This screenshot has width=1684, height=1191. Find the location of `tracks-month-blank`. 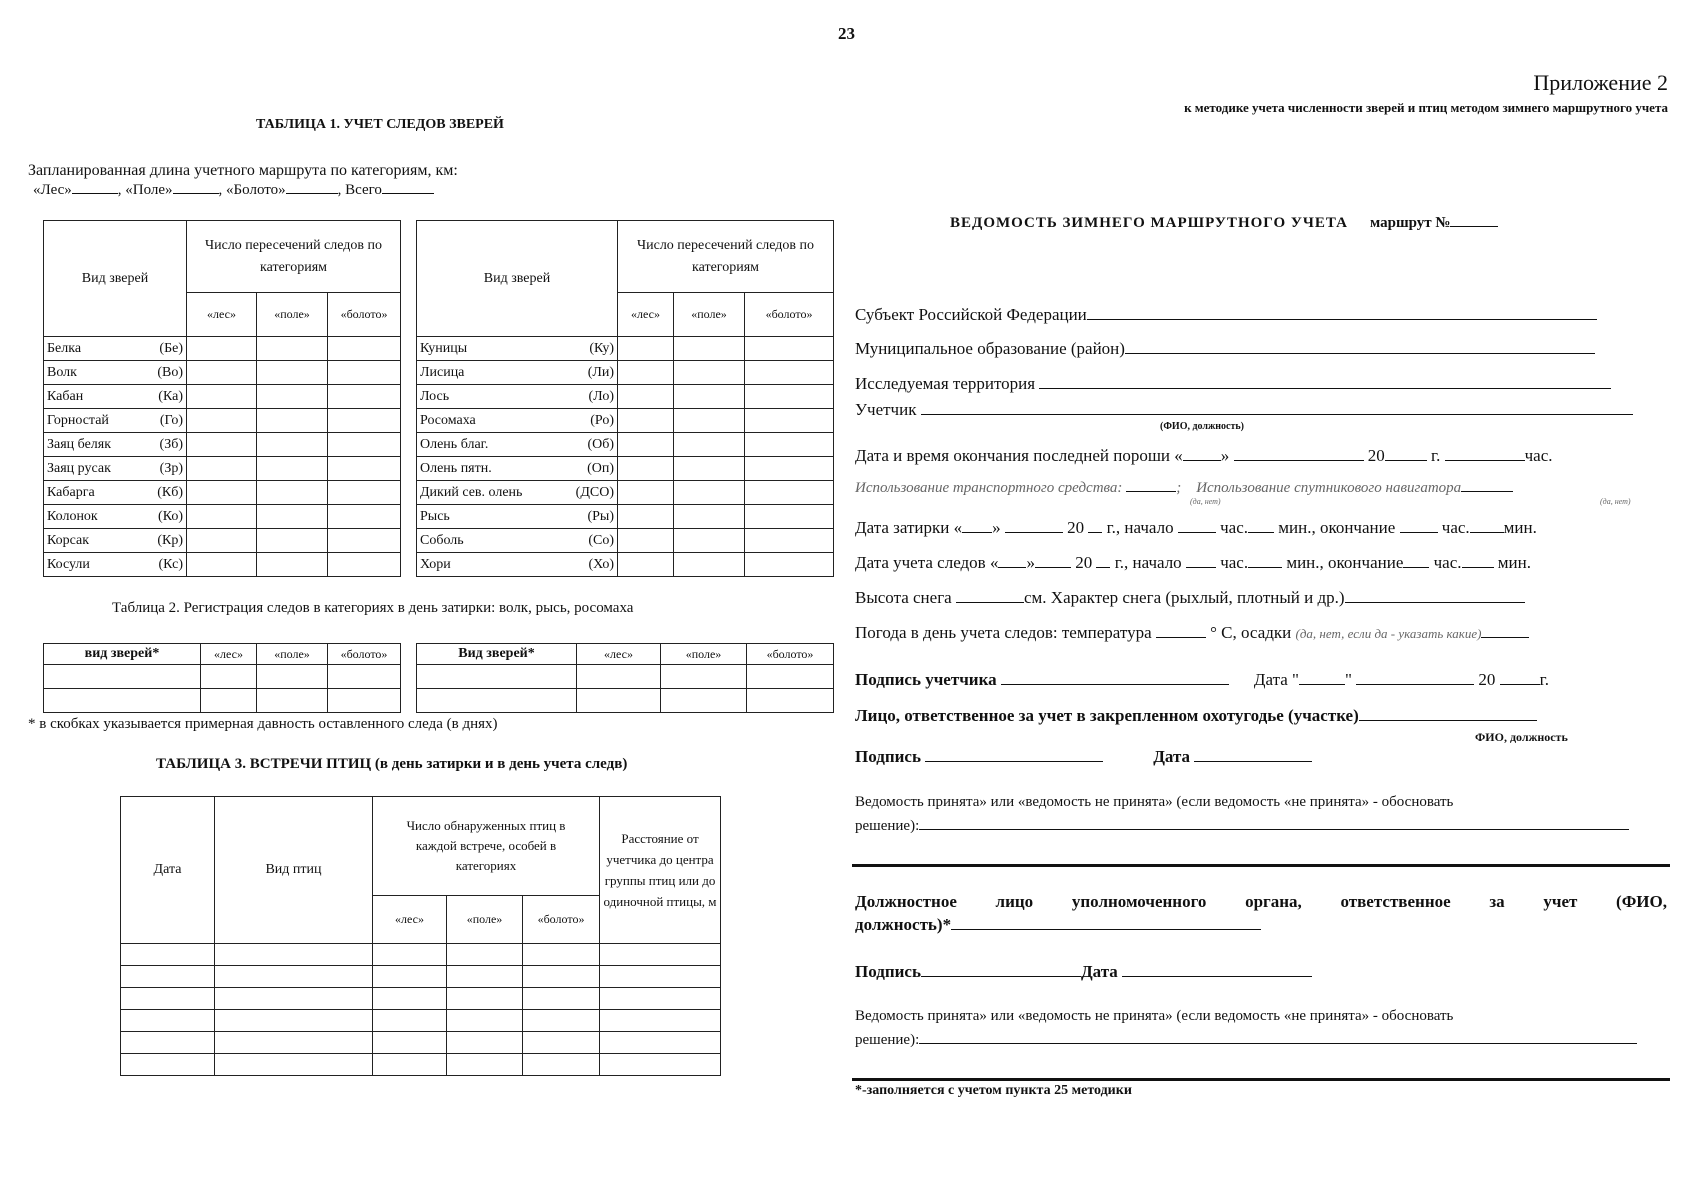

tracks-month-blank is located at coordinates (1052, 567).